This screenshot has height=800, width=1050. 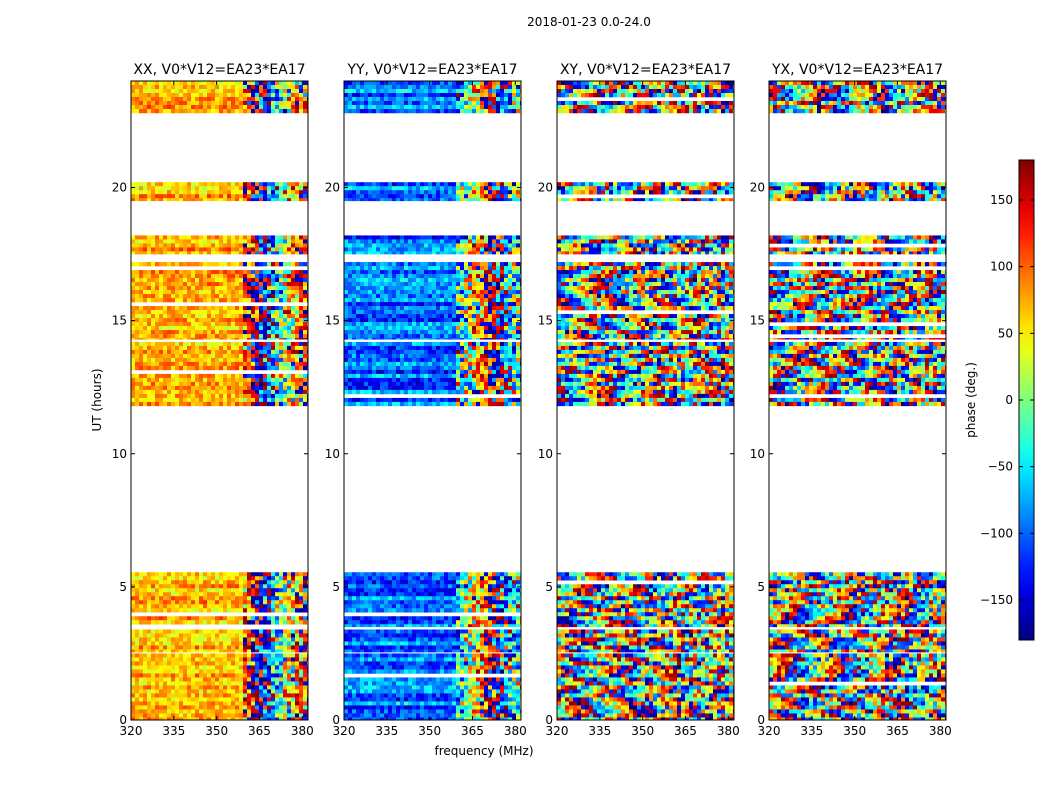 I want to click on colorbar-tick-label: −100, so click(x=996, y=533).